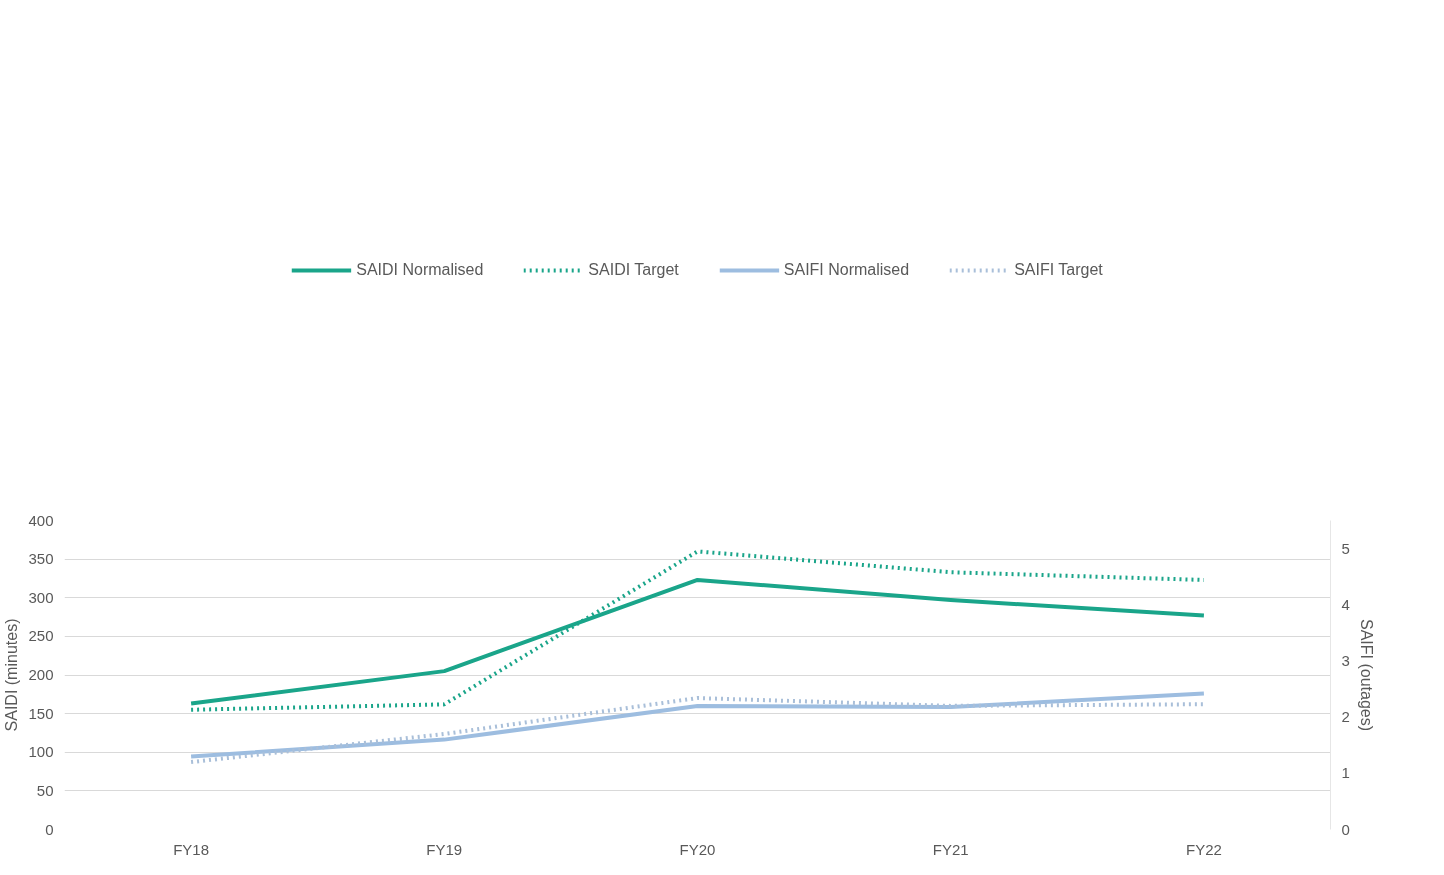 Image resolution: width=1444 pixels, height=875 pixels. I want to click on y-tick-label: 200, so click(41, 674).